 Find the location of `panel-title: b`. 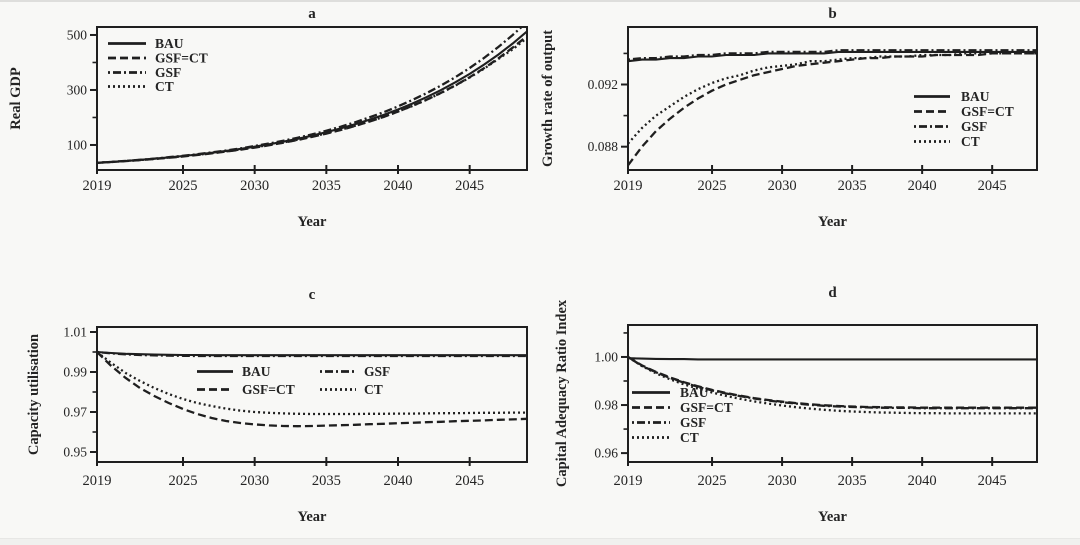

panel-title: b is located at coordinates (832, 14).